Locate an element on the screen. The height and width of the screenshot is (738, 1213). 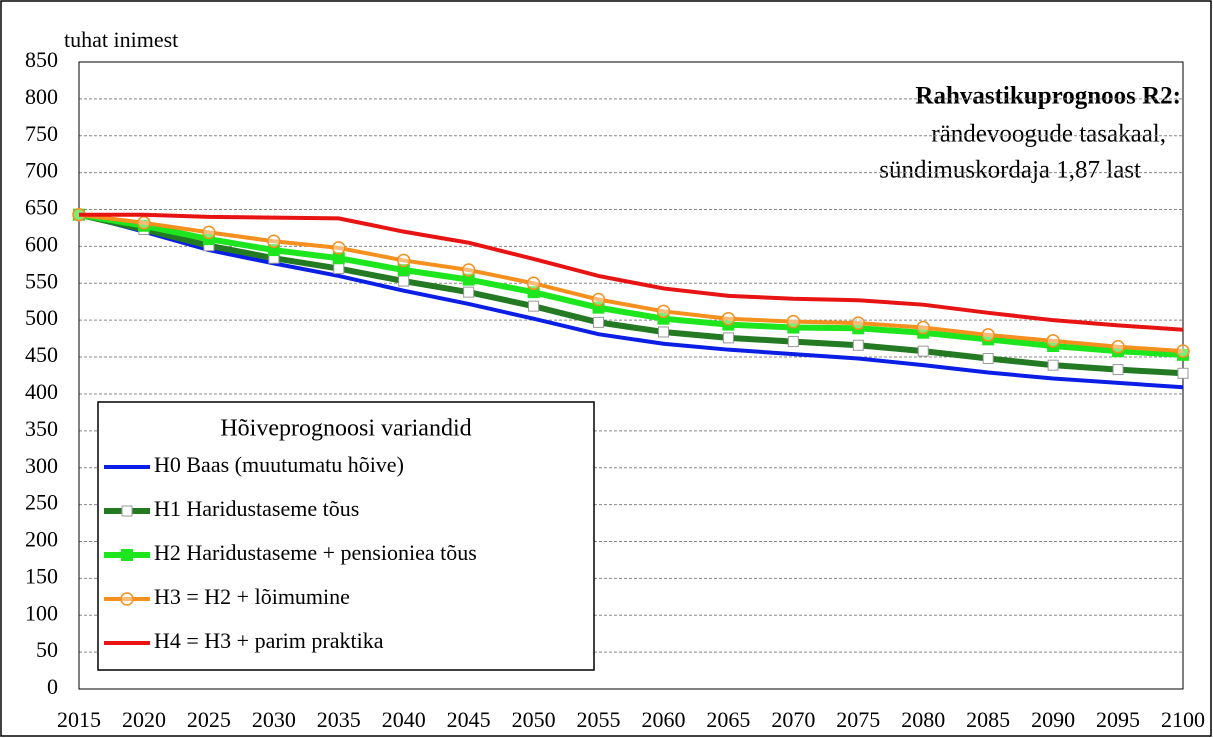
series-line is located at coordinates (631, 272).